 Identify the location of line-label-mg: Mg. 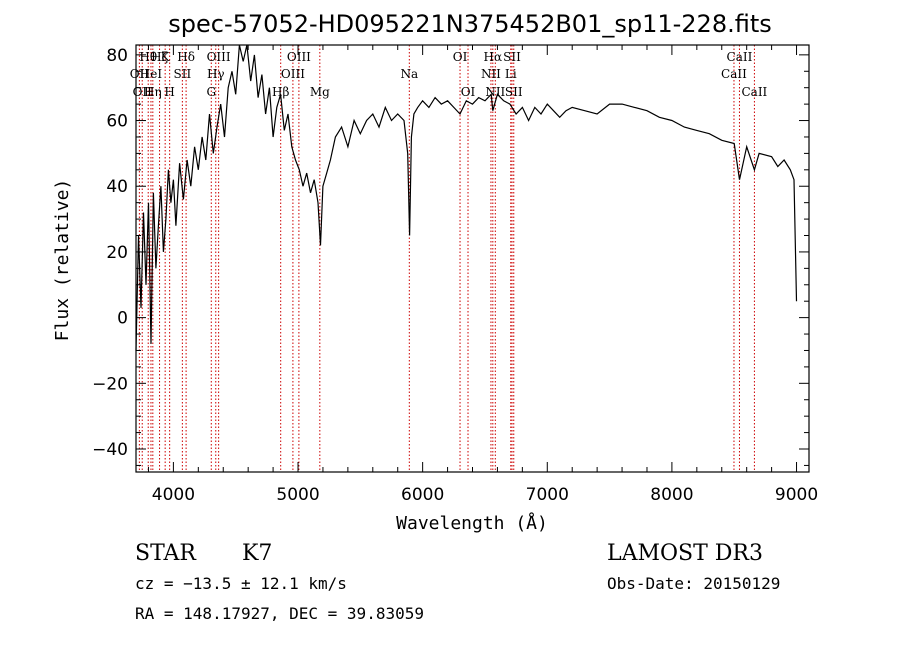
(320, 92).